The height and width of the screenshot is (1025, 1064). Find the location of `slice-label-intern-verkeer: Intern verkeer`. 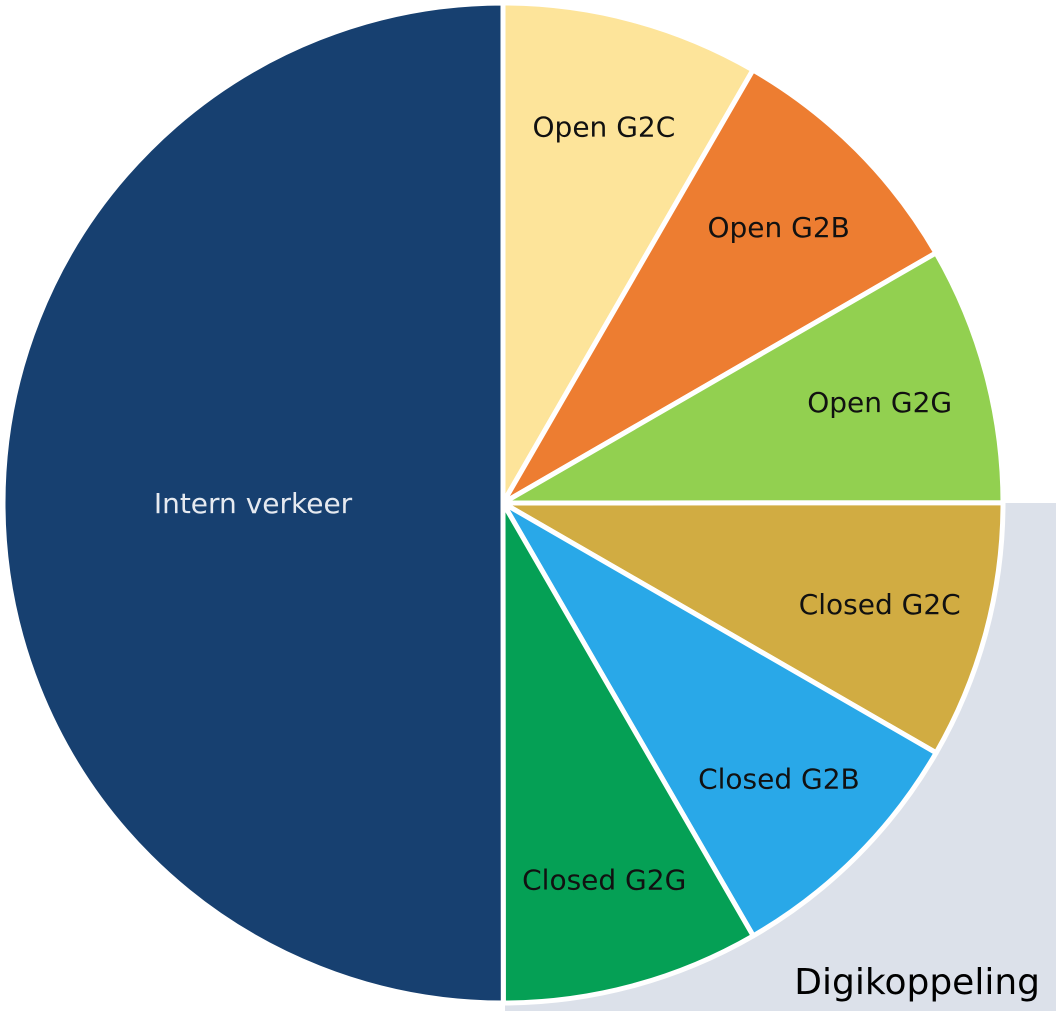

slice-label-intern-verkeer: Intern verkeer is located at coordinates (253, 503).